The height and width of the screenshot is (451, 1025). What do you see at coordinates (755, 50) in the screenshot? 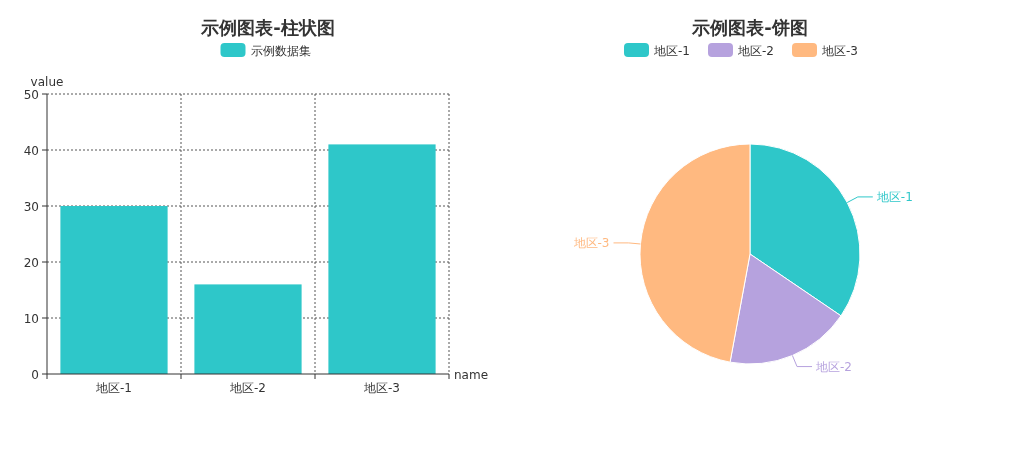
I see `legend-label: 地区-2` at bounding box center [755, 50].